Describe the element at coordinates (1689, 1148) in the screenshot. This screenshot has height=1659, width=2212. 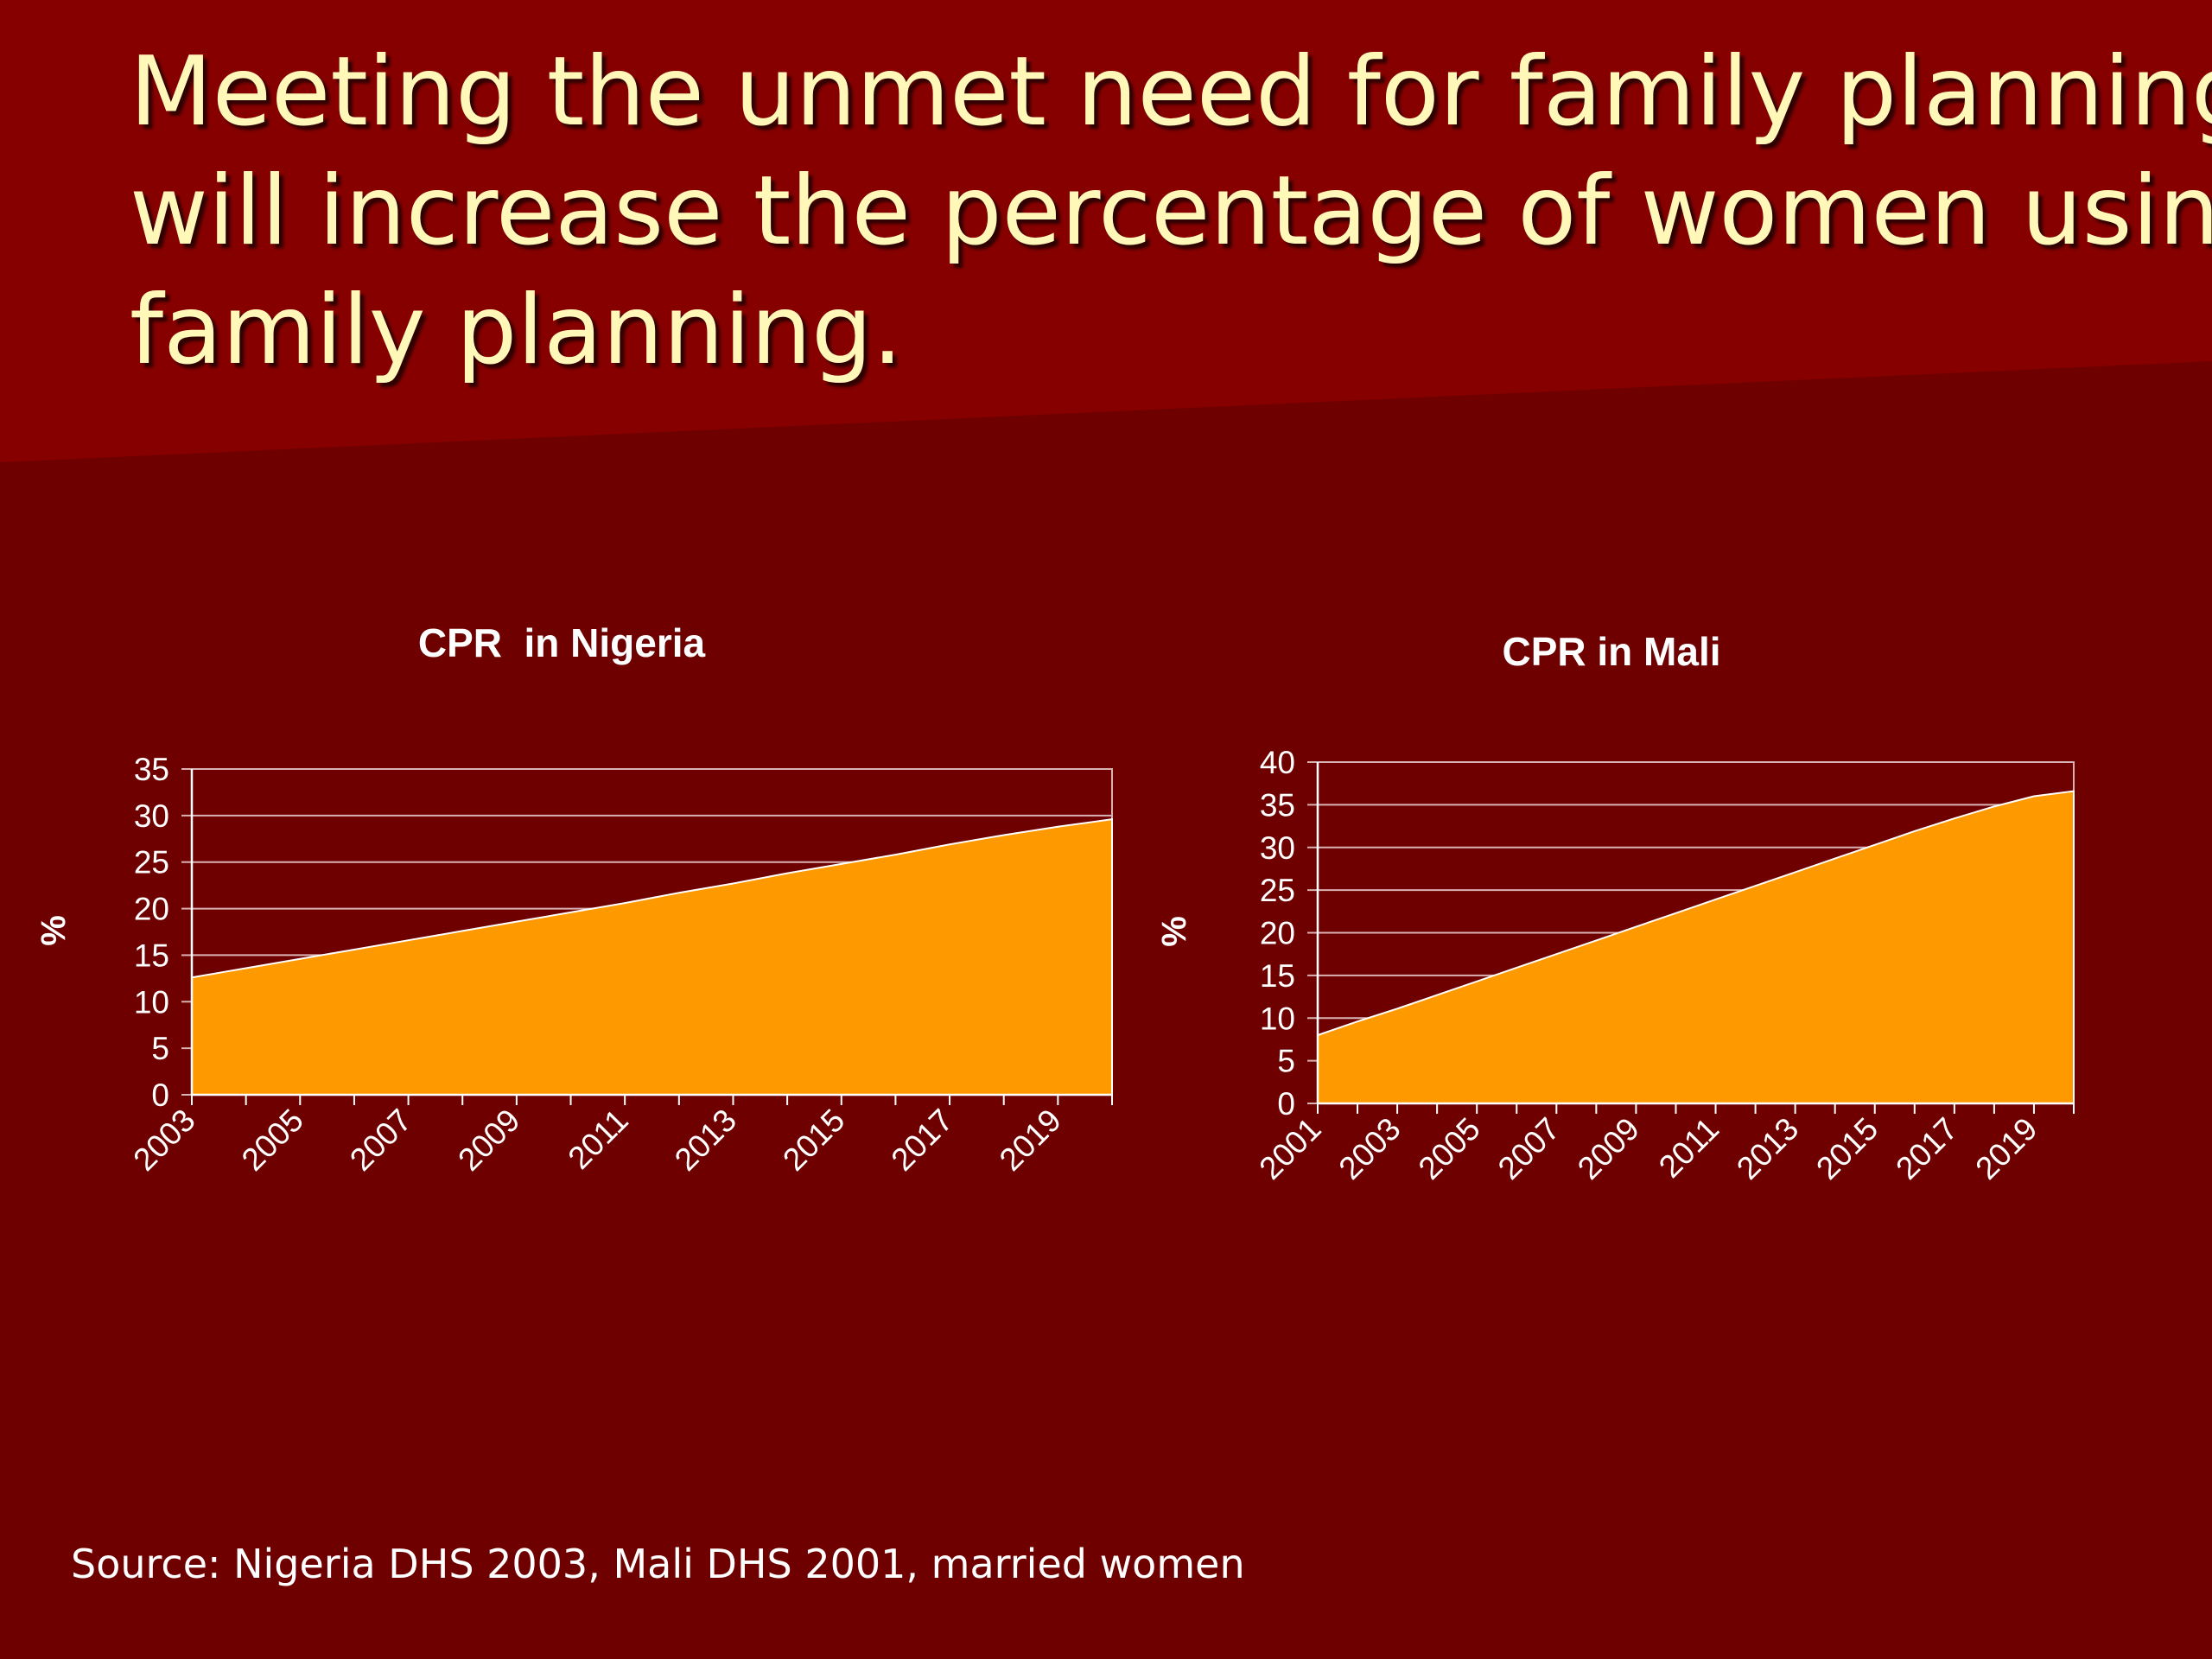
I see `mali-x-tick-label: 2011` at that location.